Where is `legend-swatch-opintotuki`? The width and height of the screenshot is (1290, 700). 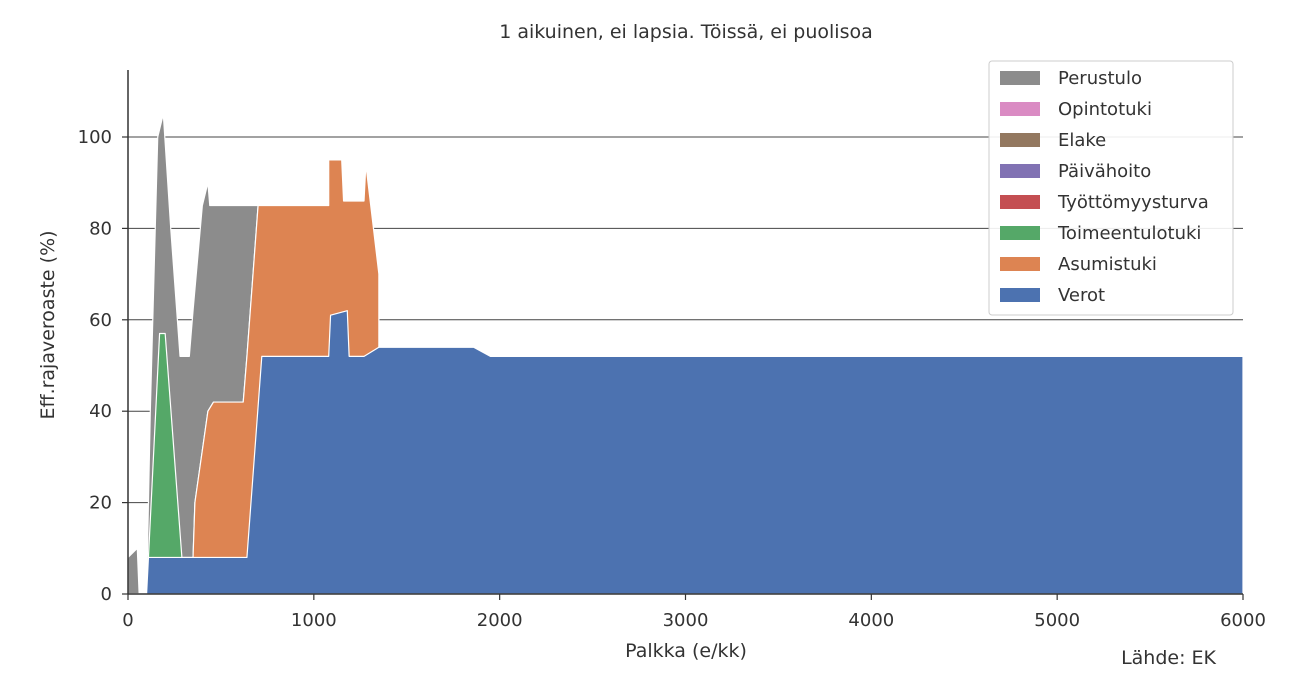
legend-swatch-opintotuki is located at coordinates (1020, 109).